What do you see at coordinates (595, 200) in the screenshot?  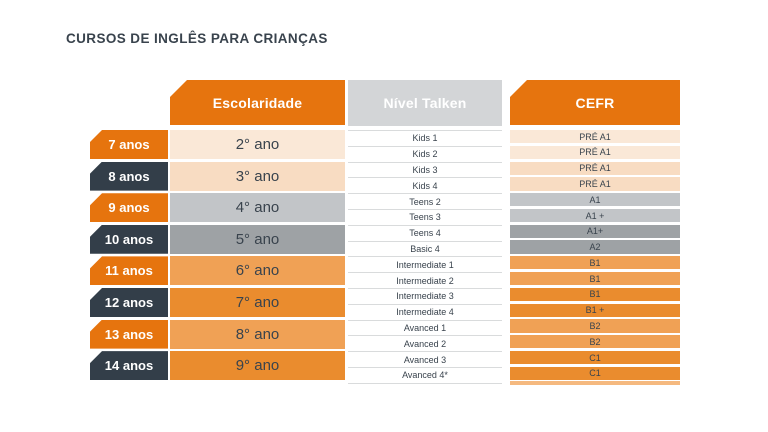 I see `cefr-cell: A1` at bounding box center [595, 200].